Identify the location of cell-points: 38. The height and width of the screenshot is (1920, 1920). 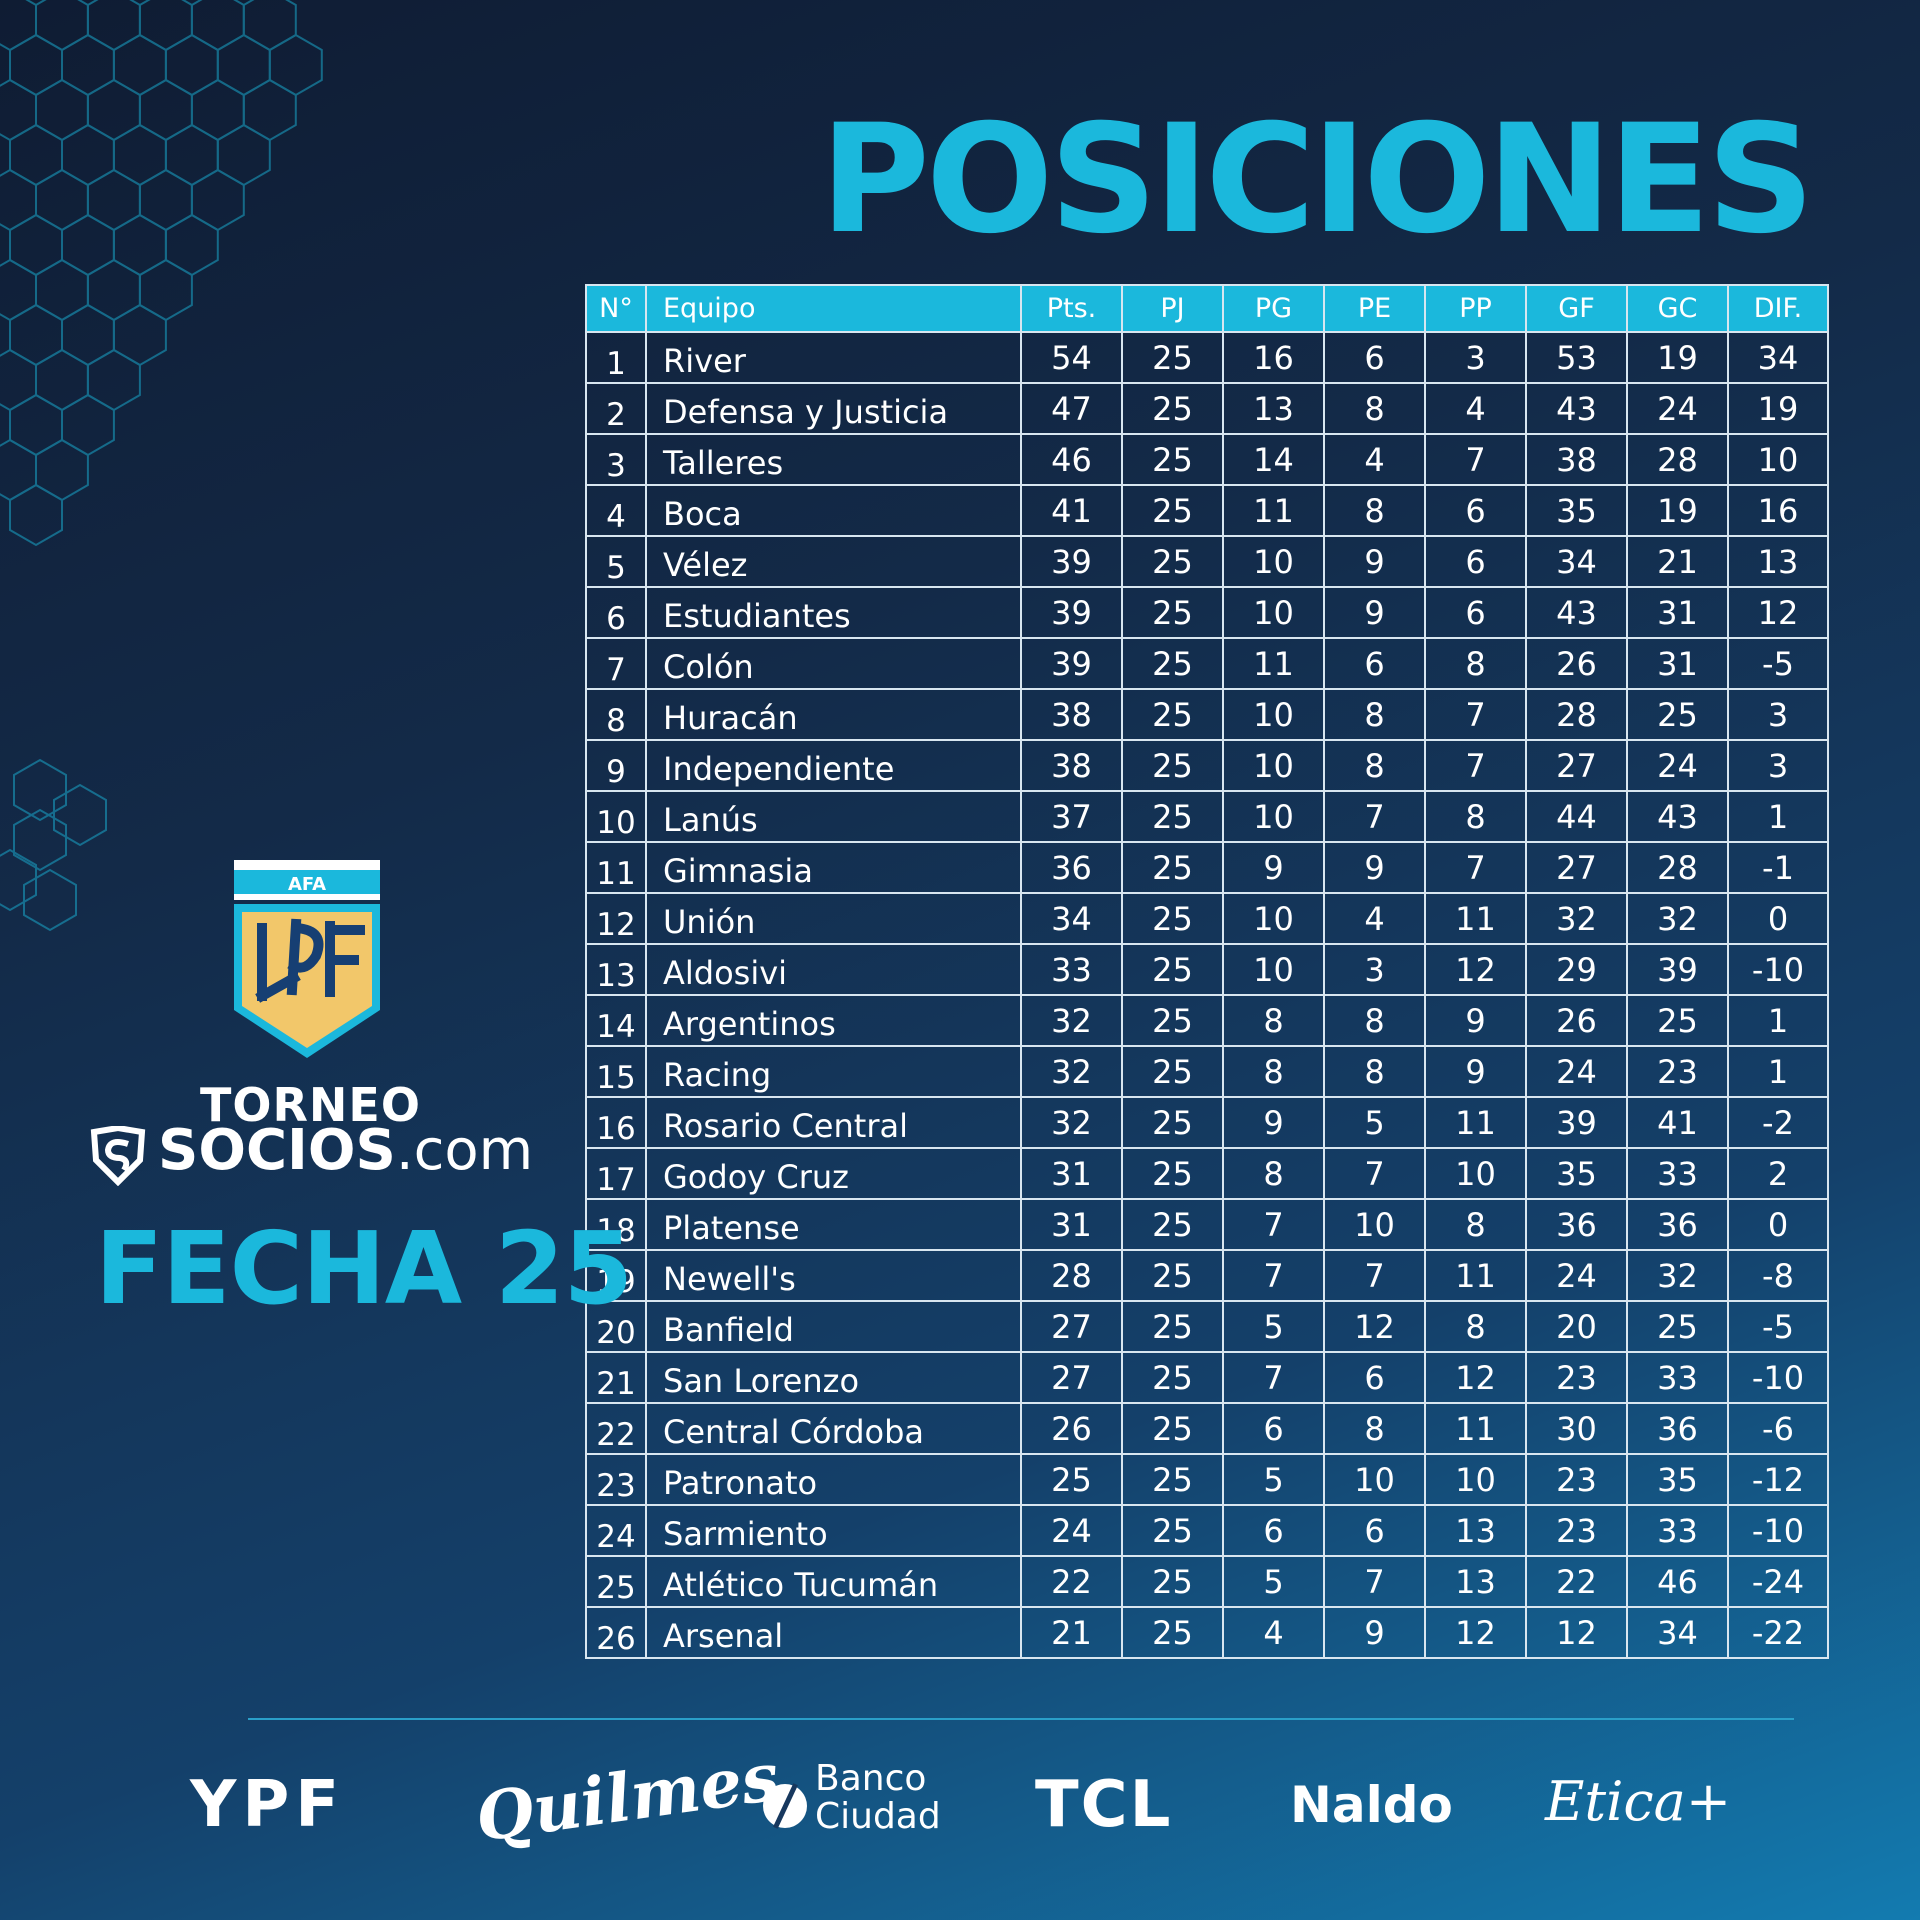
(1071, 765).